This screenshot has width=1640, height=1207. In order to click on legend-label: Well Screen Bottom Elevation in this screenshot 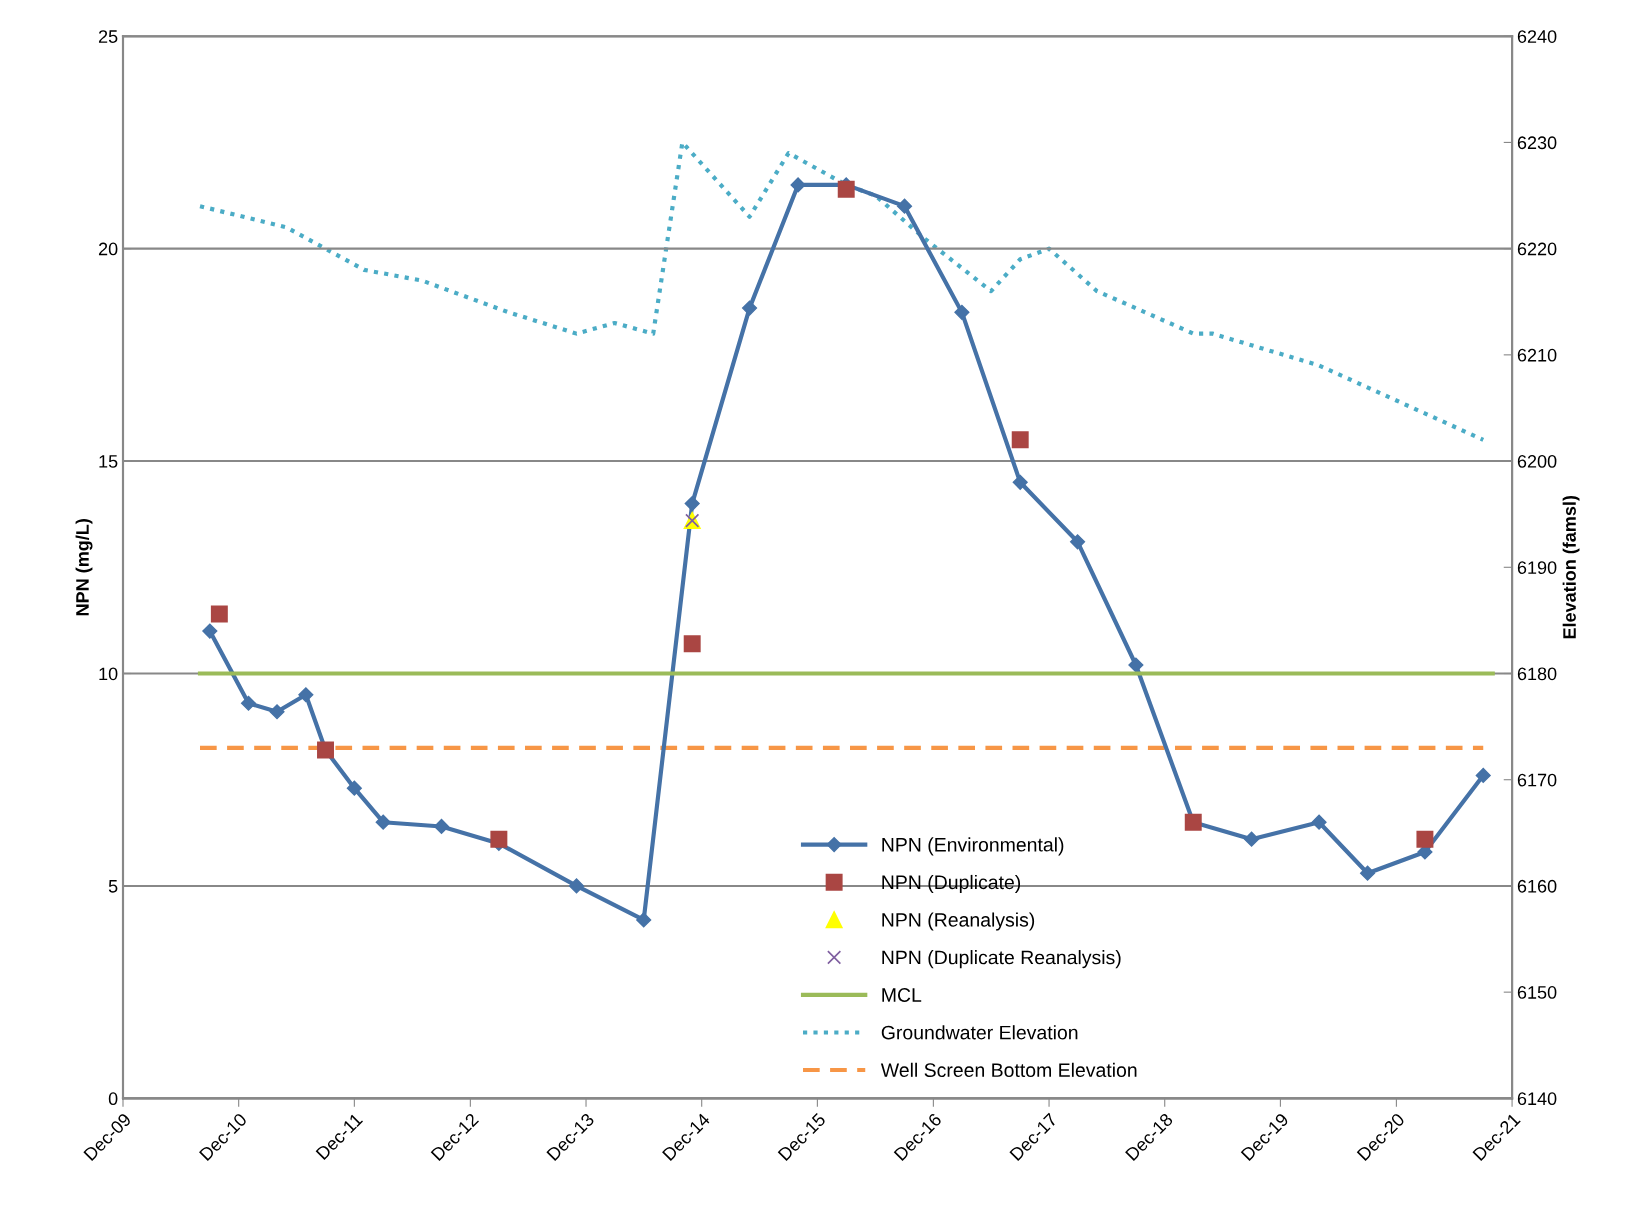, I will do `click(1008, 1070)`.